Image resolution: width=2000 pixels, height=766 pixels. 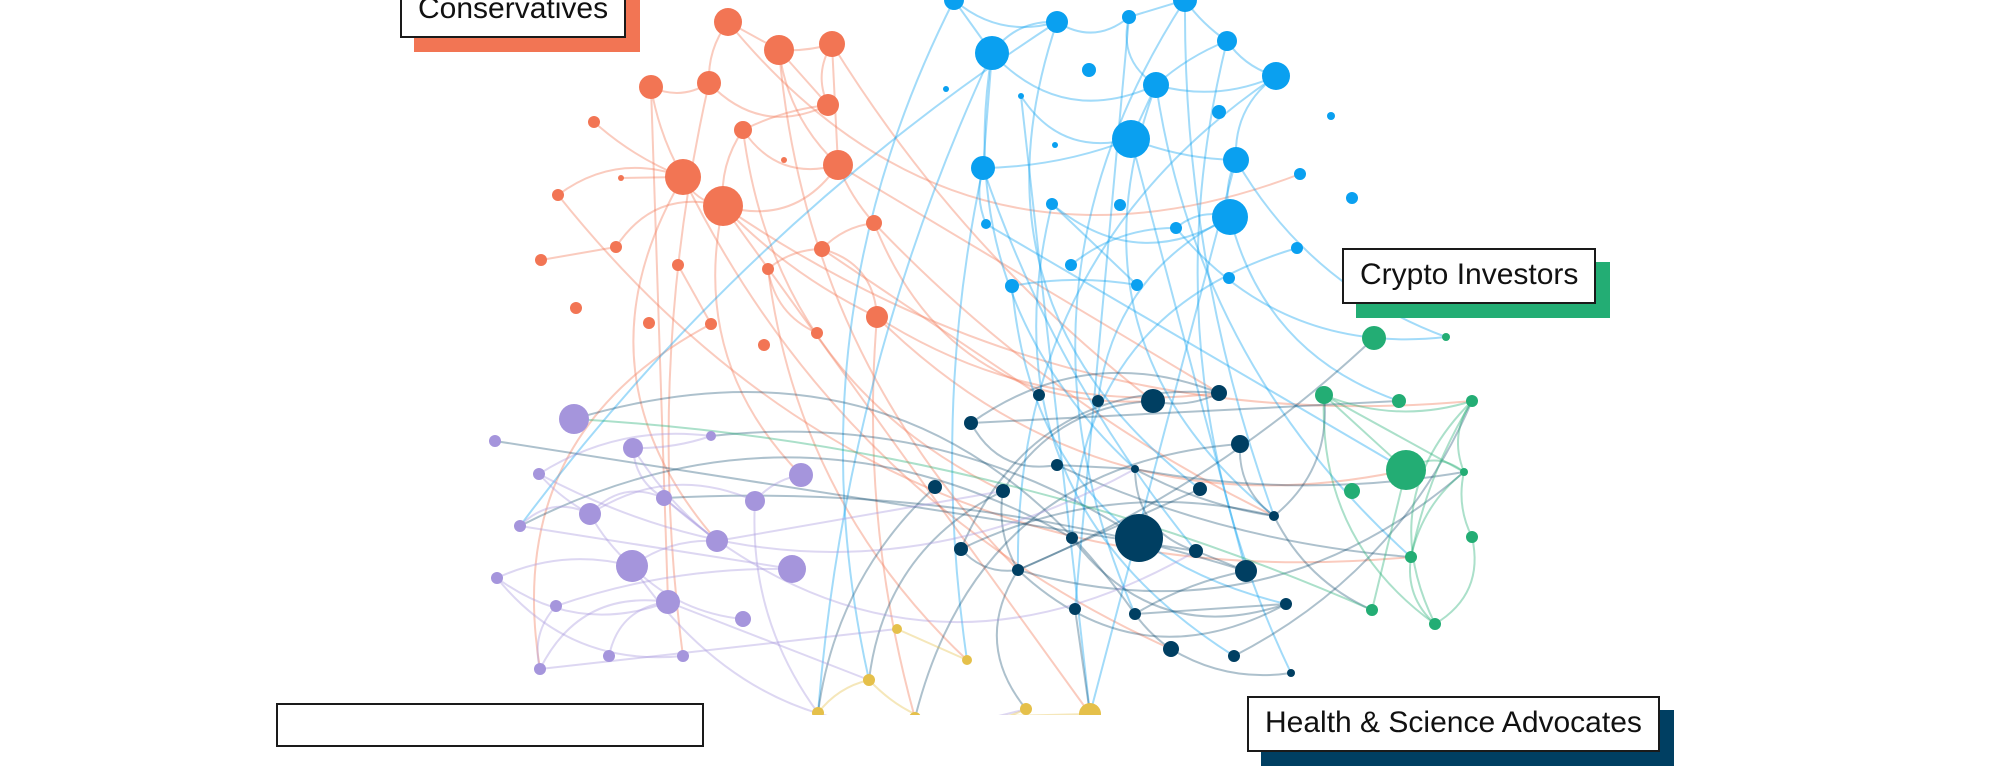 I want to click on crypto-investors-label: Crypto Investors, so click(x=1476, y=283).